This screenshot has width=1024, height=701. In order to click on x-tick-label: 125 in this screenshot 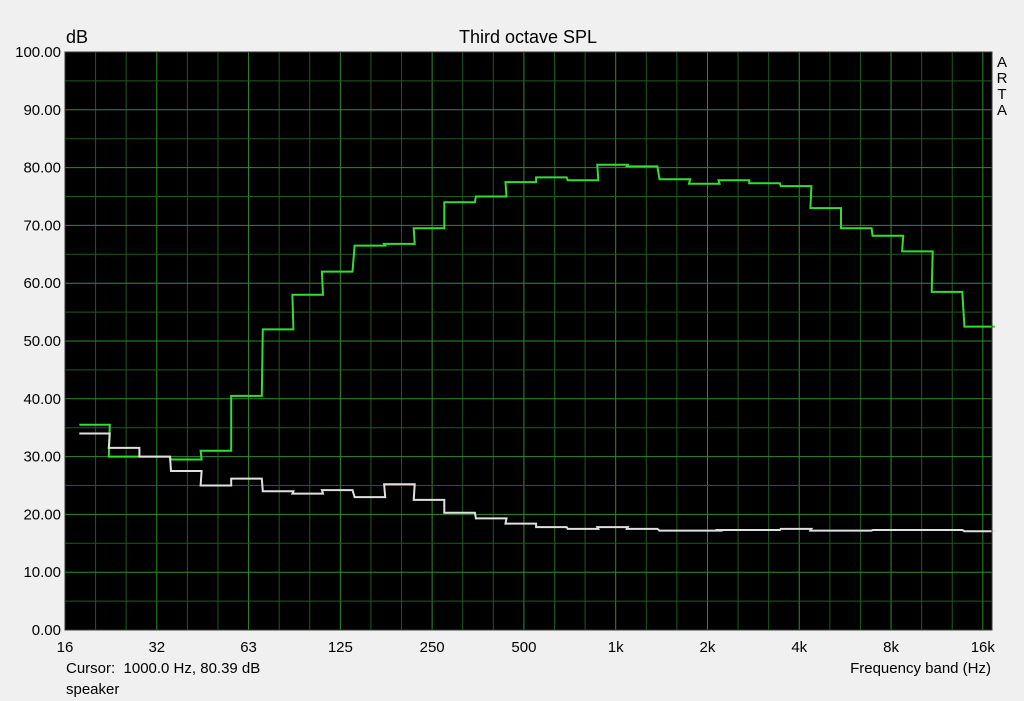, I will do `click(340, 647)`.